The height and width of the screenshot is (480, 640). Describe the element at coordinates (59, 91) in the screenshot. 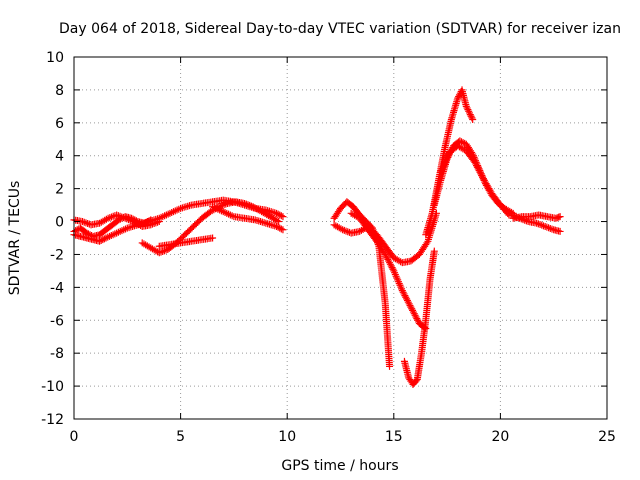

I see `y-tick-label: 8` at that location.